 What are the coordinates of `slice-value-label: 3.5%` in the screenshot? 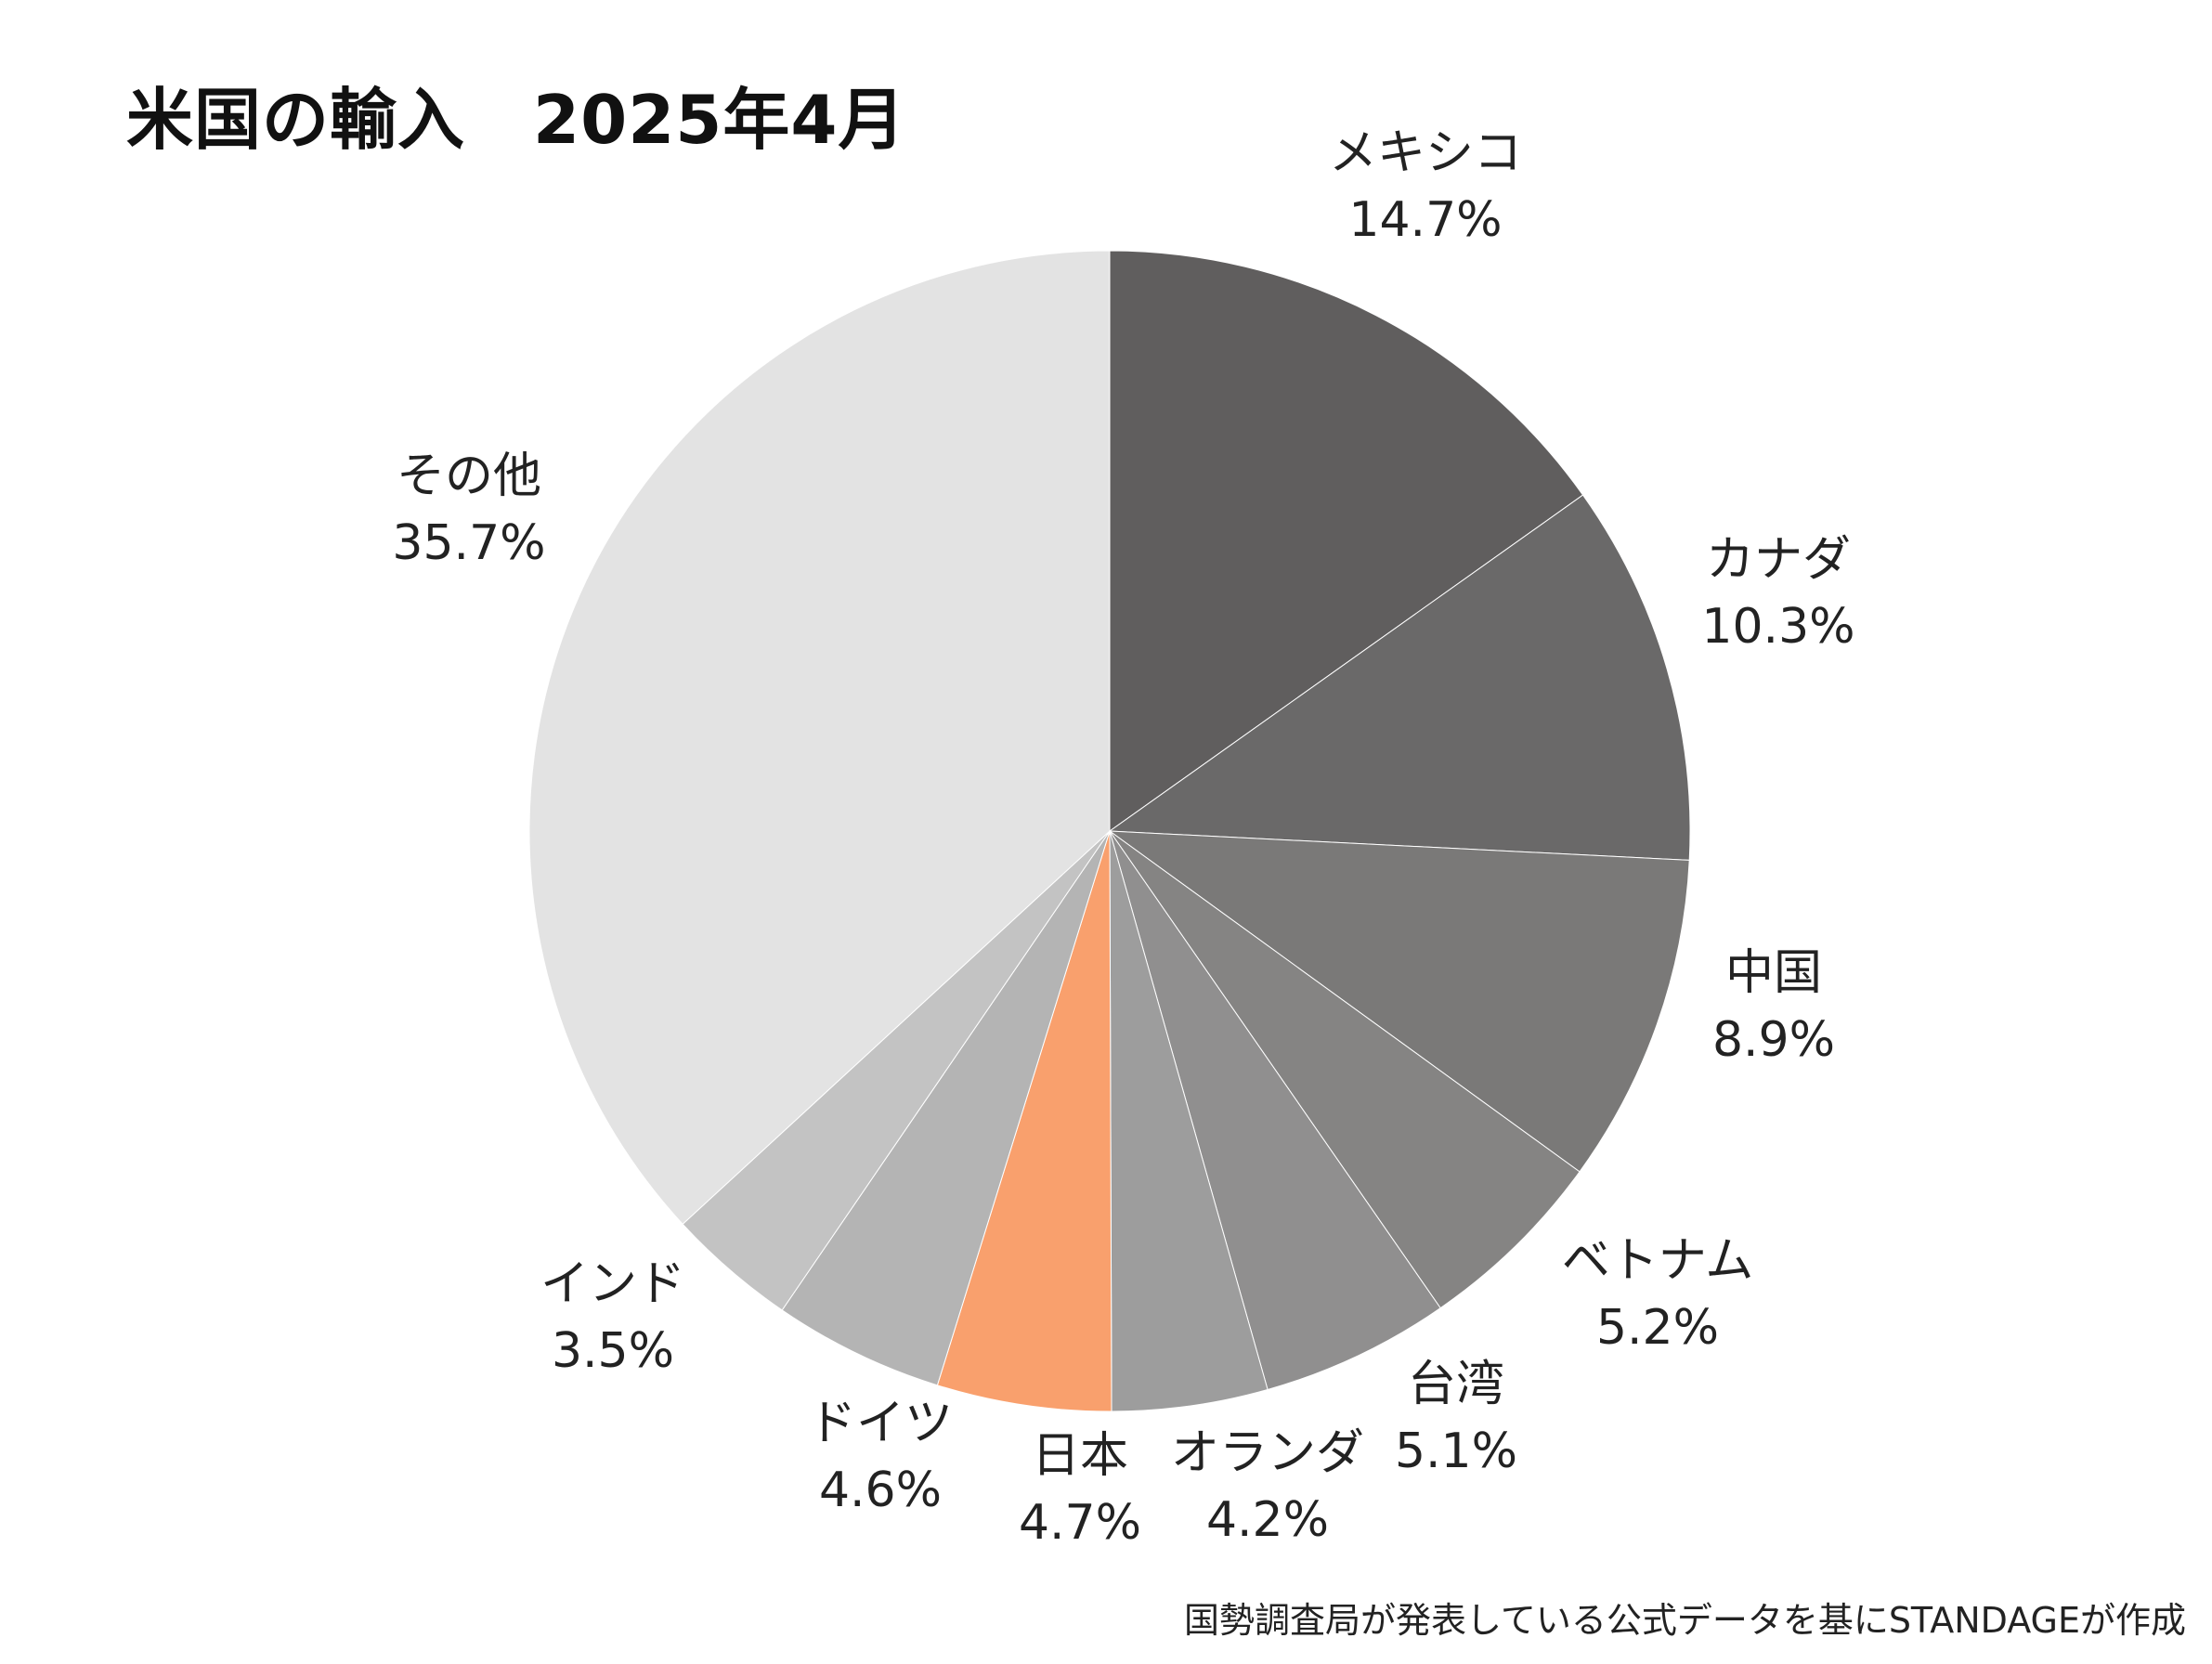 It's located at (613, 1351).